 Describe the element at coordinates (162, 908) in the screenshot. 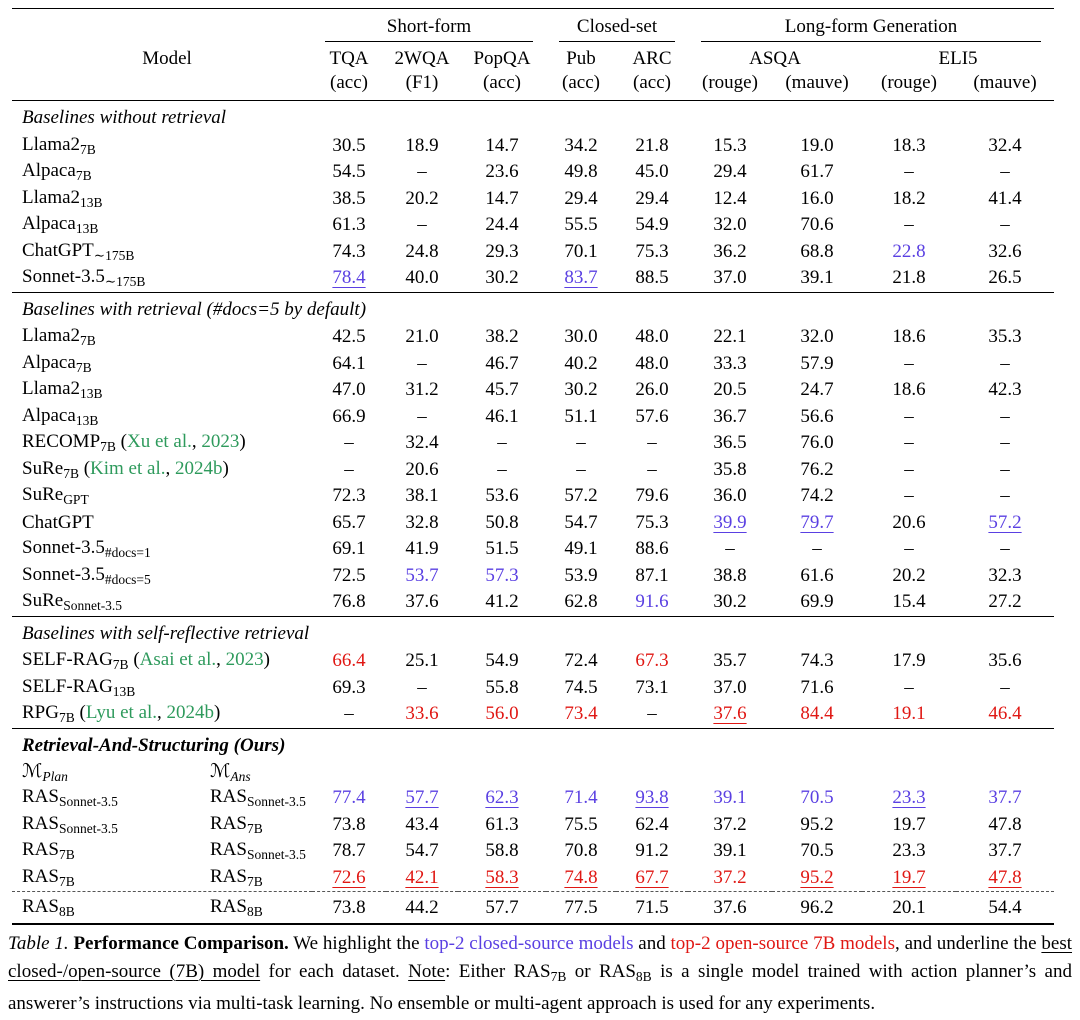

I see `model-cell: RAS8B RAS8B` at that location.